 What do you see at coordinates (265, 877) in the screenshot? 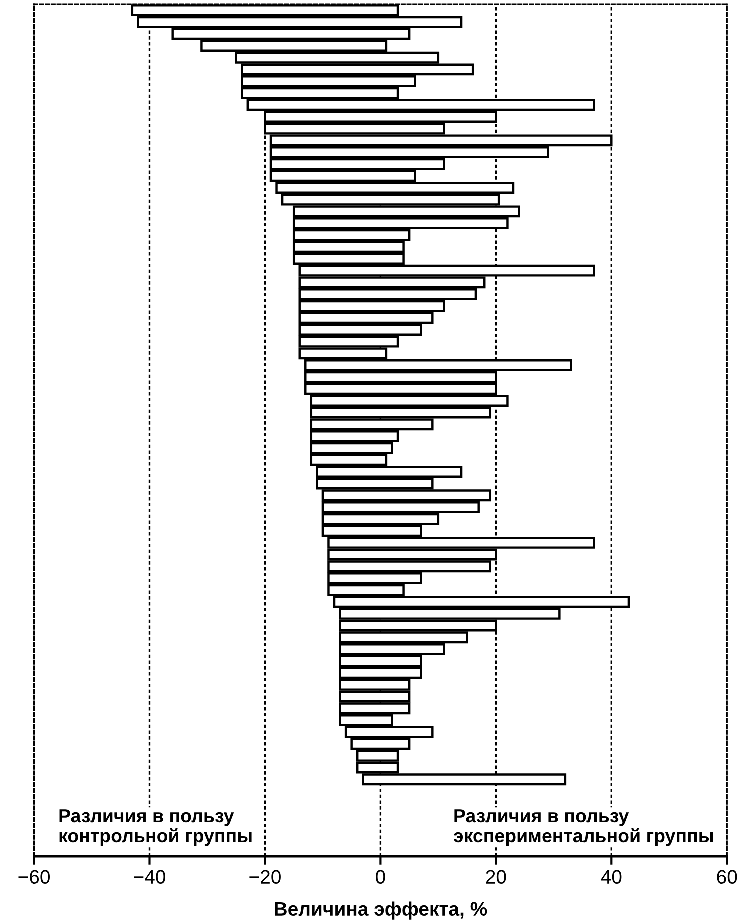
I see `x-tick-label: −20` at bounding box center [265, 877].